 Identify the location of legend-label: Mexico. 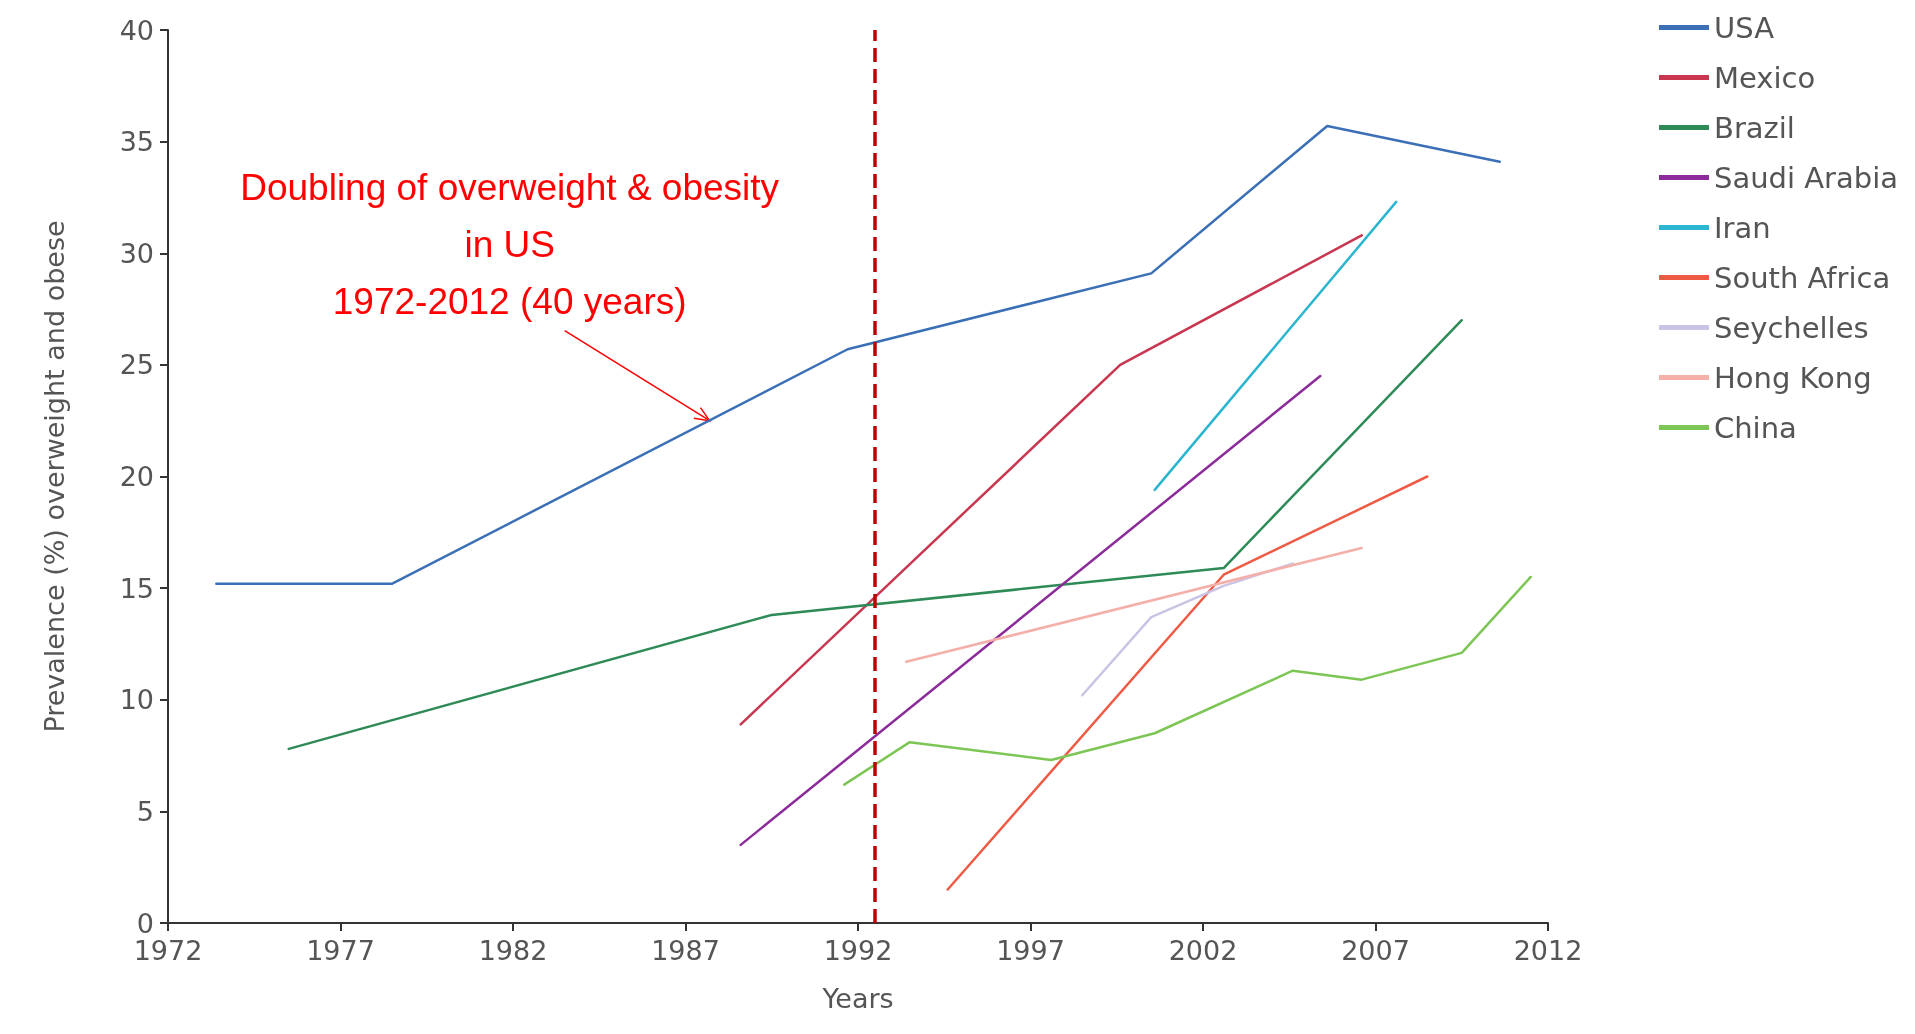
(1764, 77).